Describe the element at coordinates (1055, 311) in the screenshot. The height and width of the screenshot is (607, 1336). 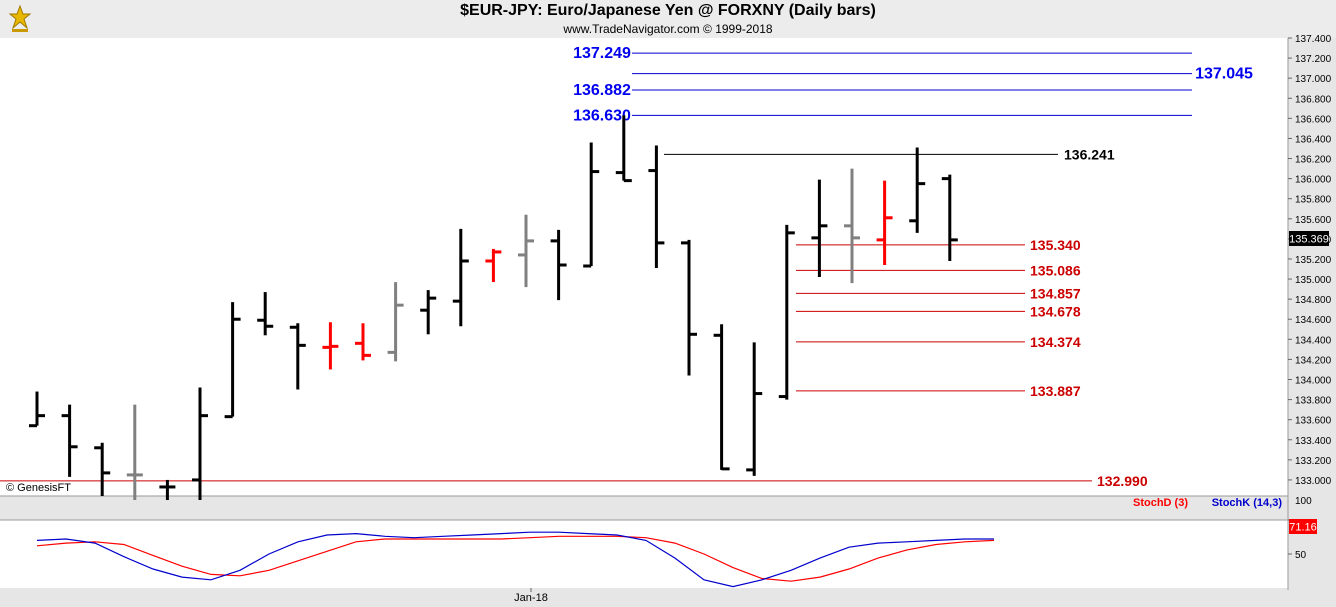
I see `level-label: 134.678` at that location.